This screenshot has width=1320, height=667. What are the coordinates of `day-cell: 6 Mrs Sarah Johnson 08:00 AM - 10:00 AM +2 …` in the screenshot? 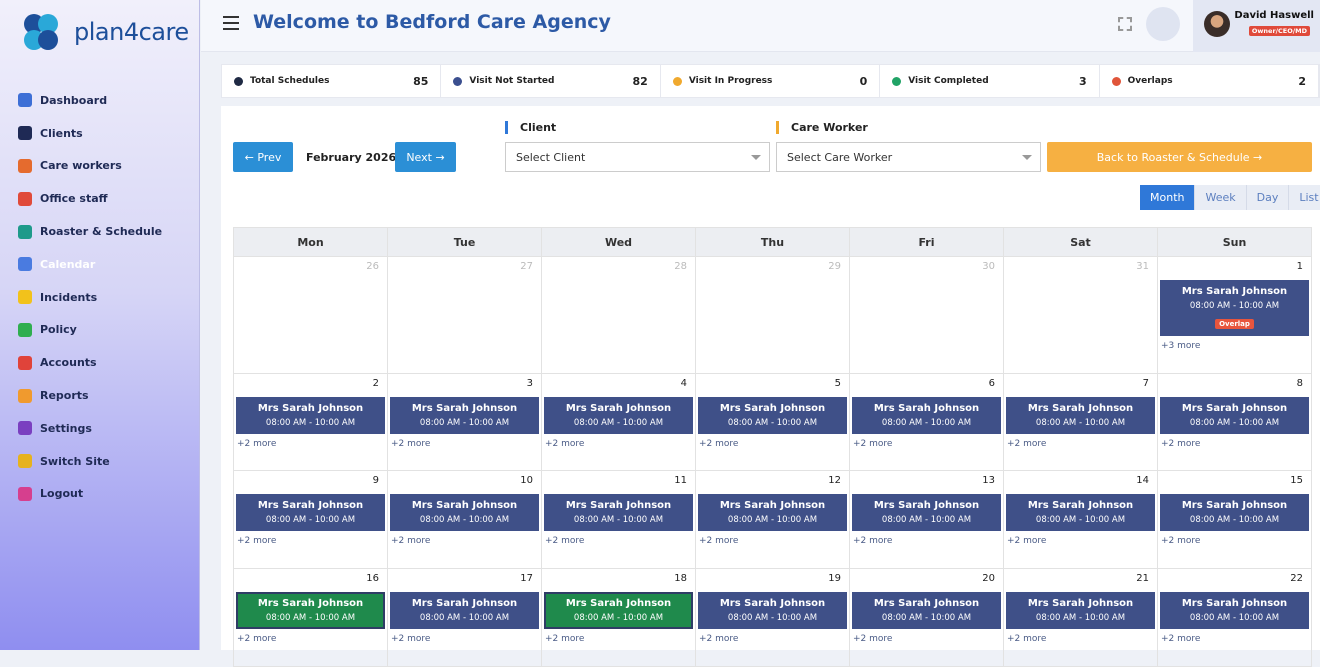 It's located at (927, 422).